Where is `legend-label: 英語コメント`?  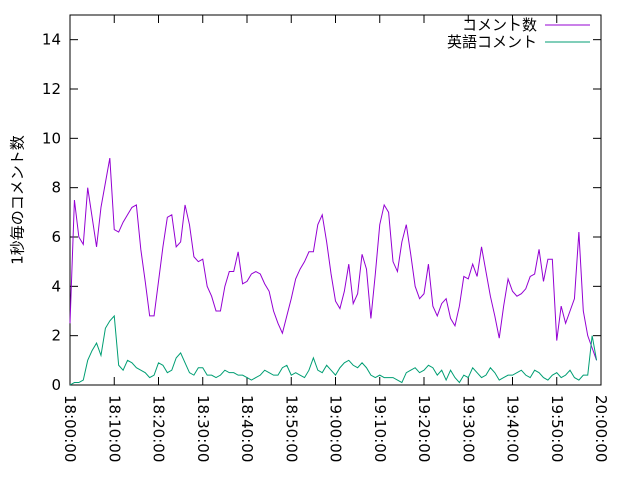
legend-label: 英語コメント is located at coordinates (492, 42).